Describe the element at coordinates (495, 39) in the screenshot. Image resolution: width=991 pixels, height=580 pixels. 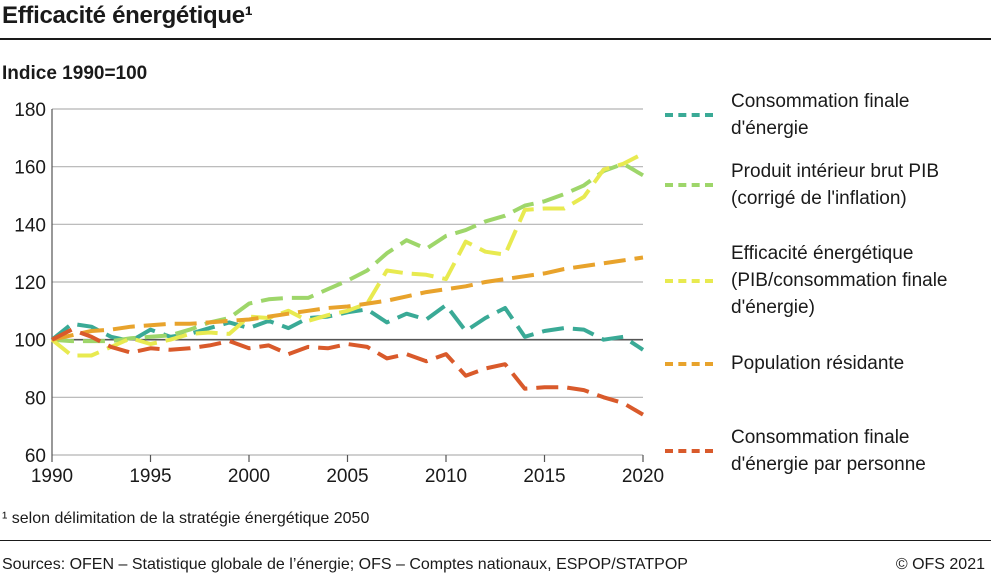
I see `title-divider` at that location.